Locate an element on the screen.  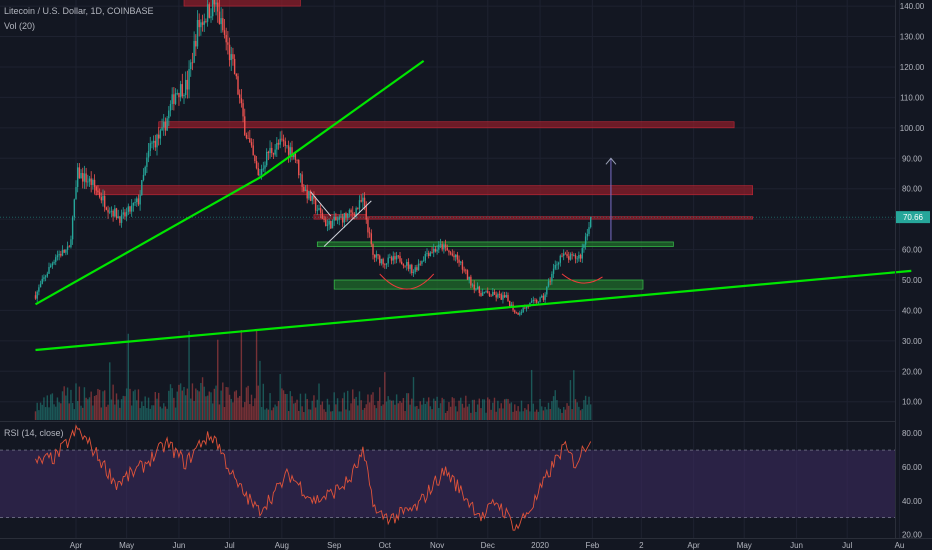
x-tick-label: Au is located at coordinates (900, 545).